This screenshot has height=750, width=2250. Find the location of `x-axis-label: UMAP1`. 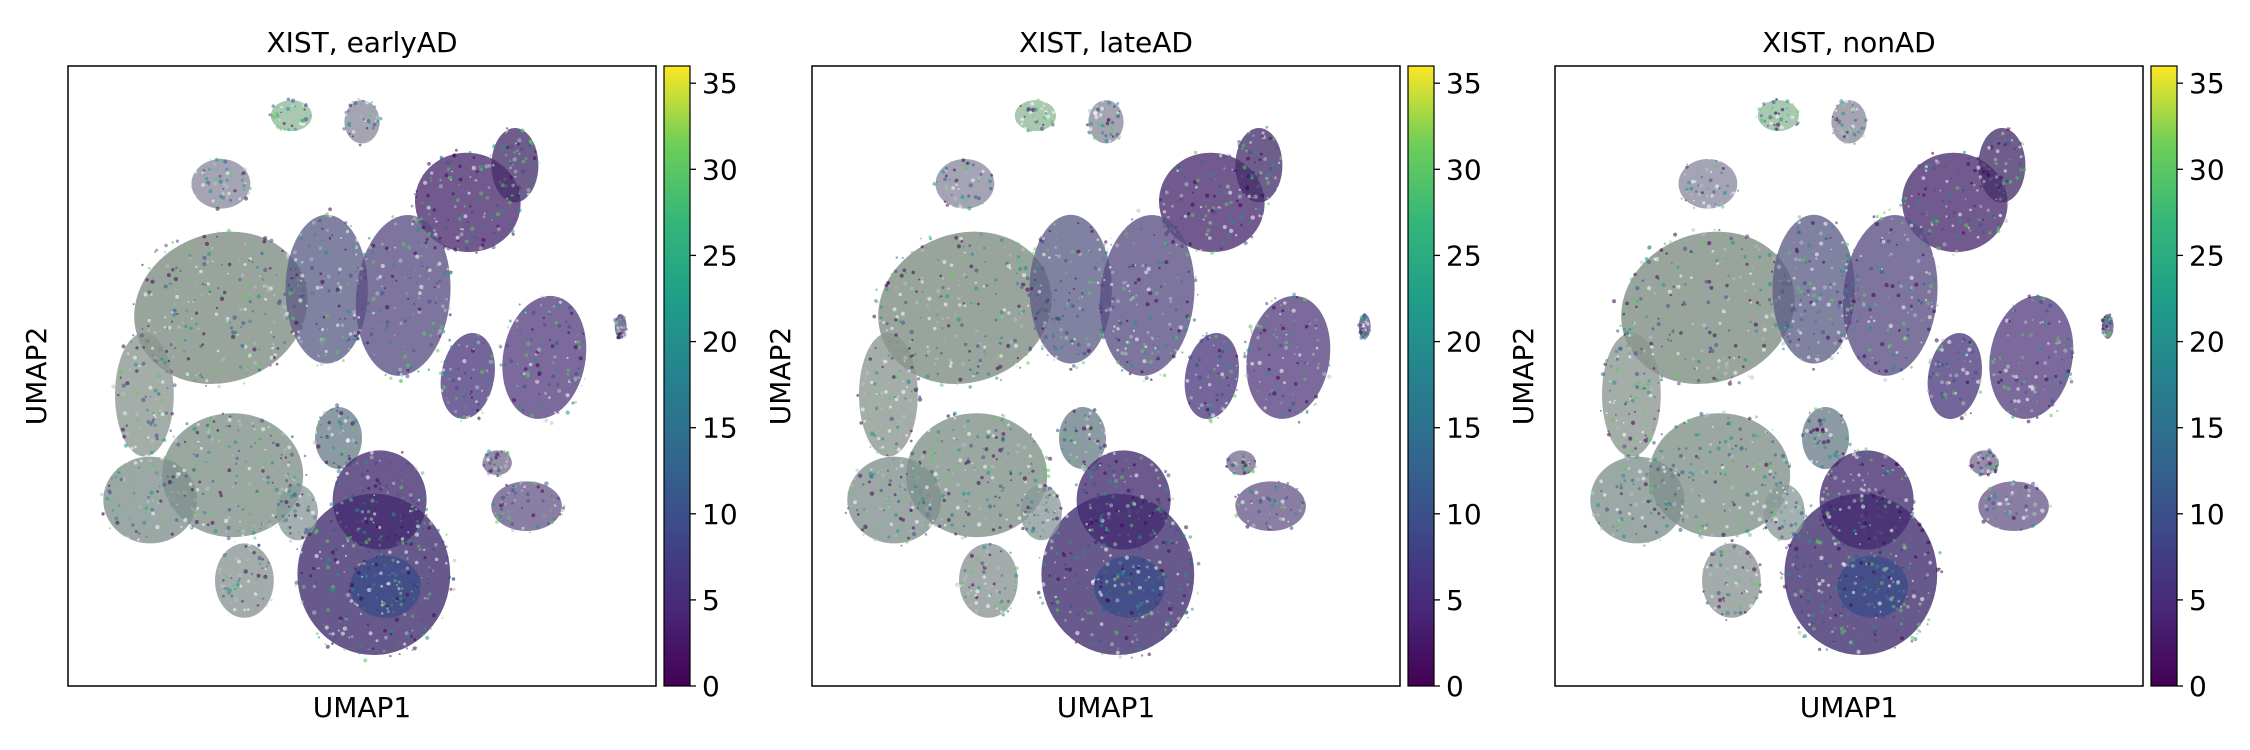

x-axis-label: UMAP1 is located at coordinates (362, 707).